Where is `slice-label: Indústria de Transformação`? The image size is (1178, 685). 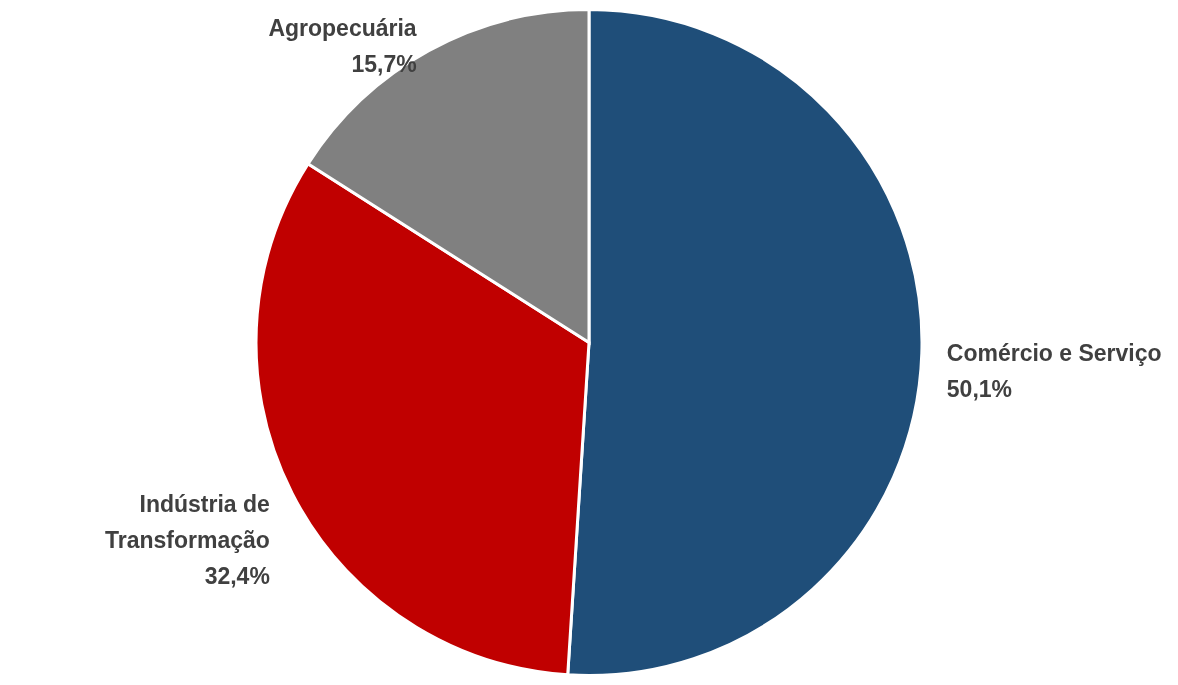
slice-label: Indústria de Transformação is located at coordinates (187, 521).